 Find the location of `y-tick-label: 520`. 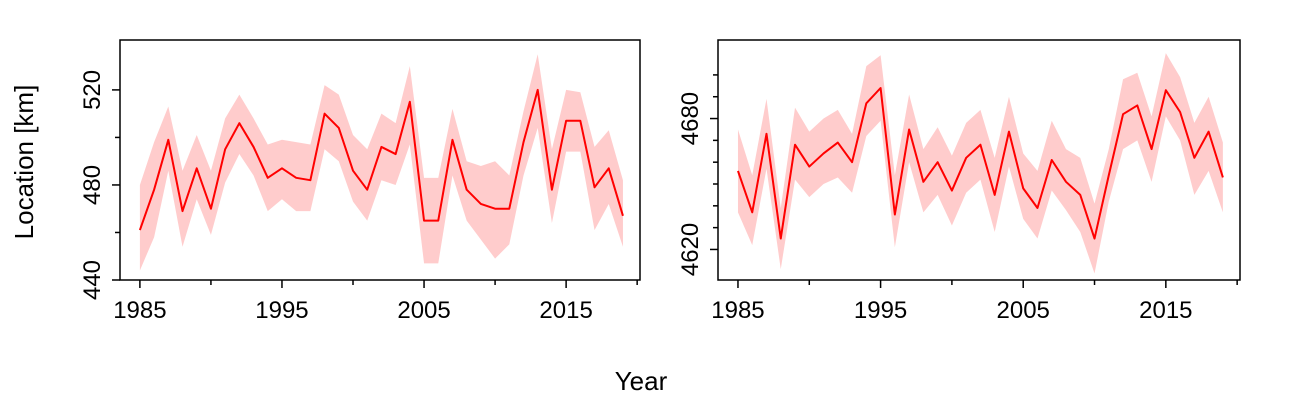

y-tick-label: 520 is located at coordinates (92, 90).